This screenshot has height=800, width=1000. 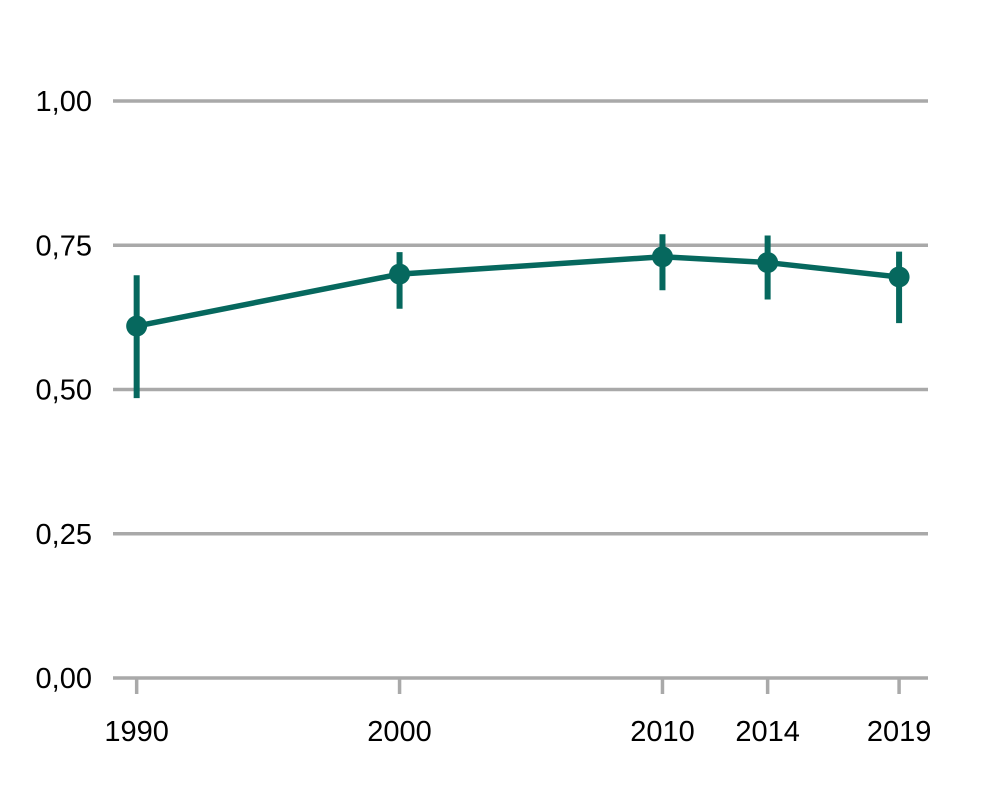 I want to click on y-tick-label: 0,50, so click(x=64, y=391).